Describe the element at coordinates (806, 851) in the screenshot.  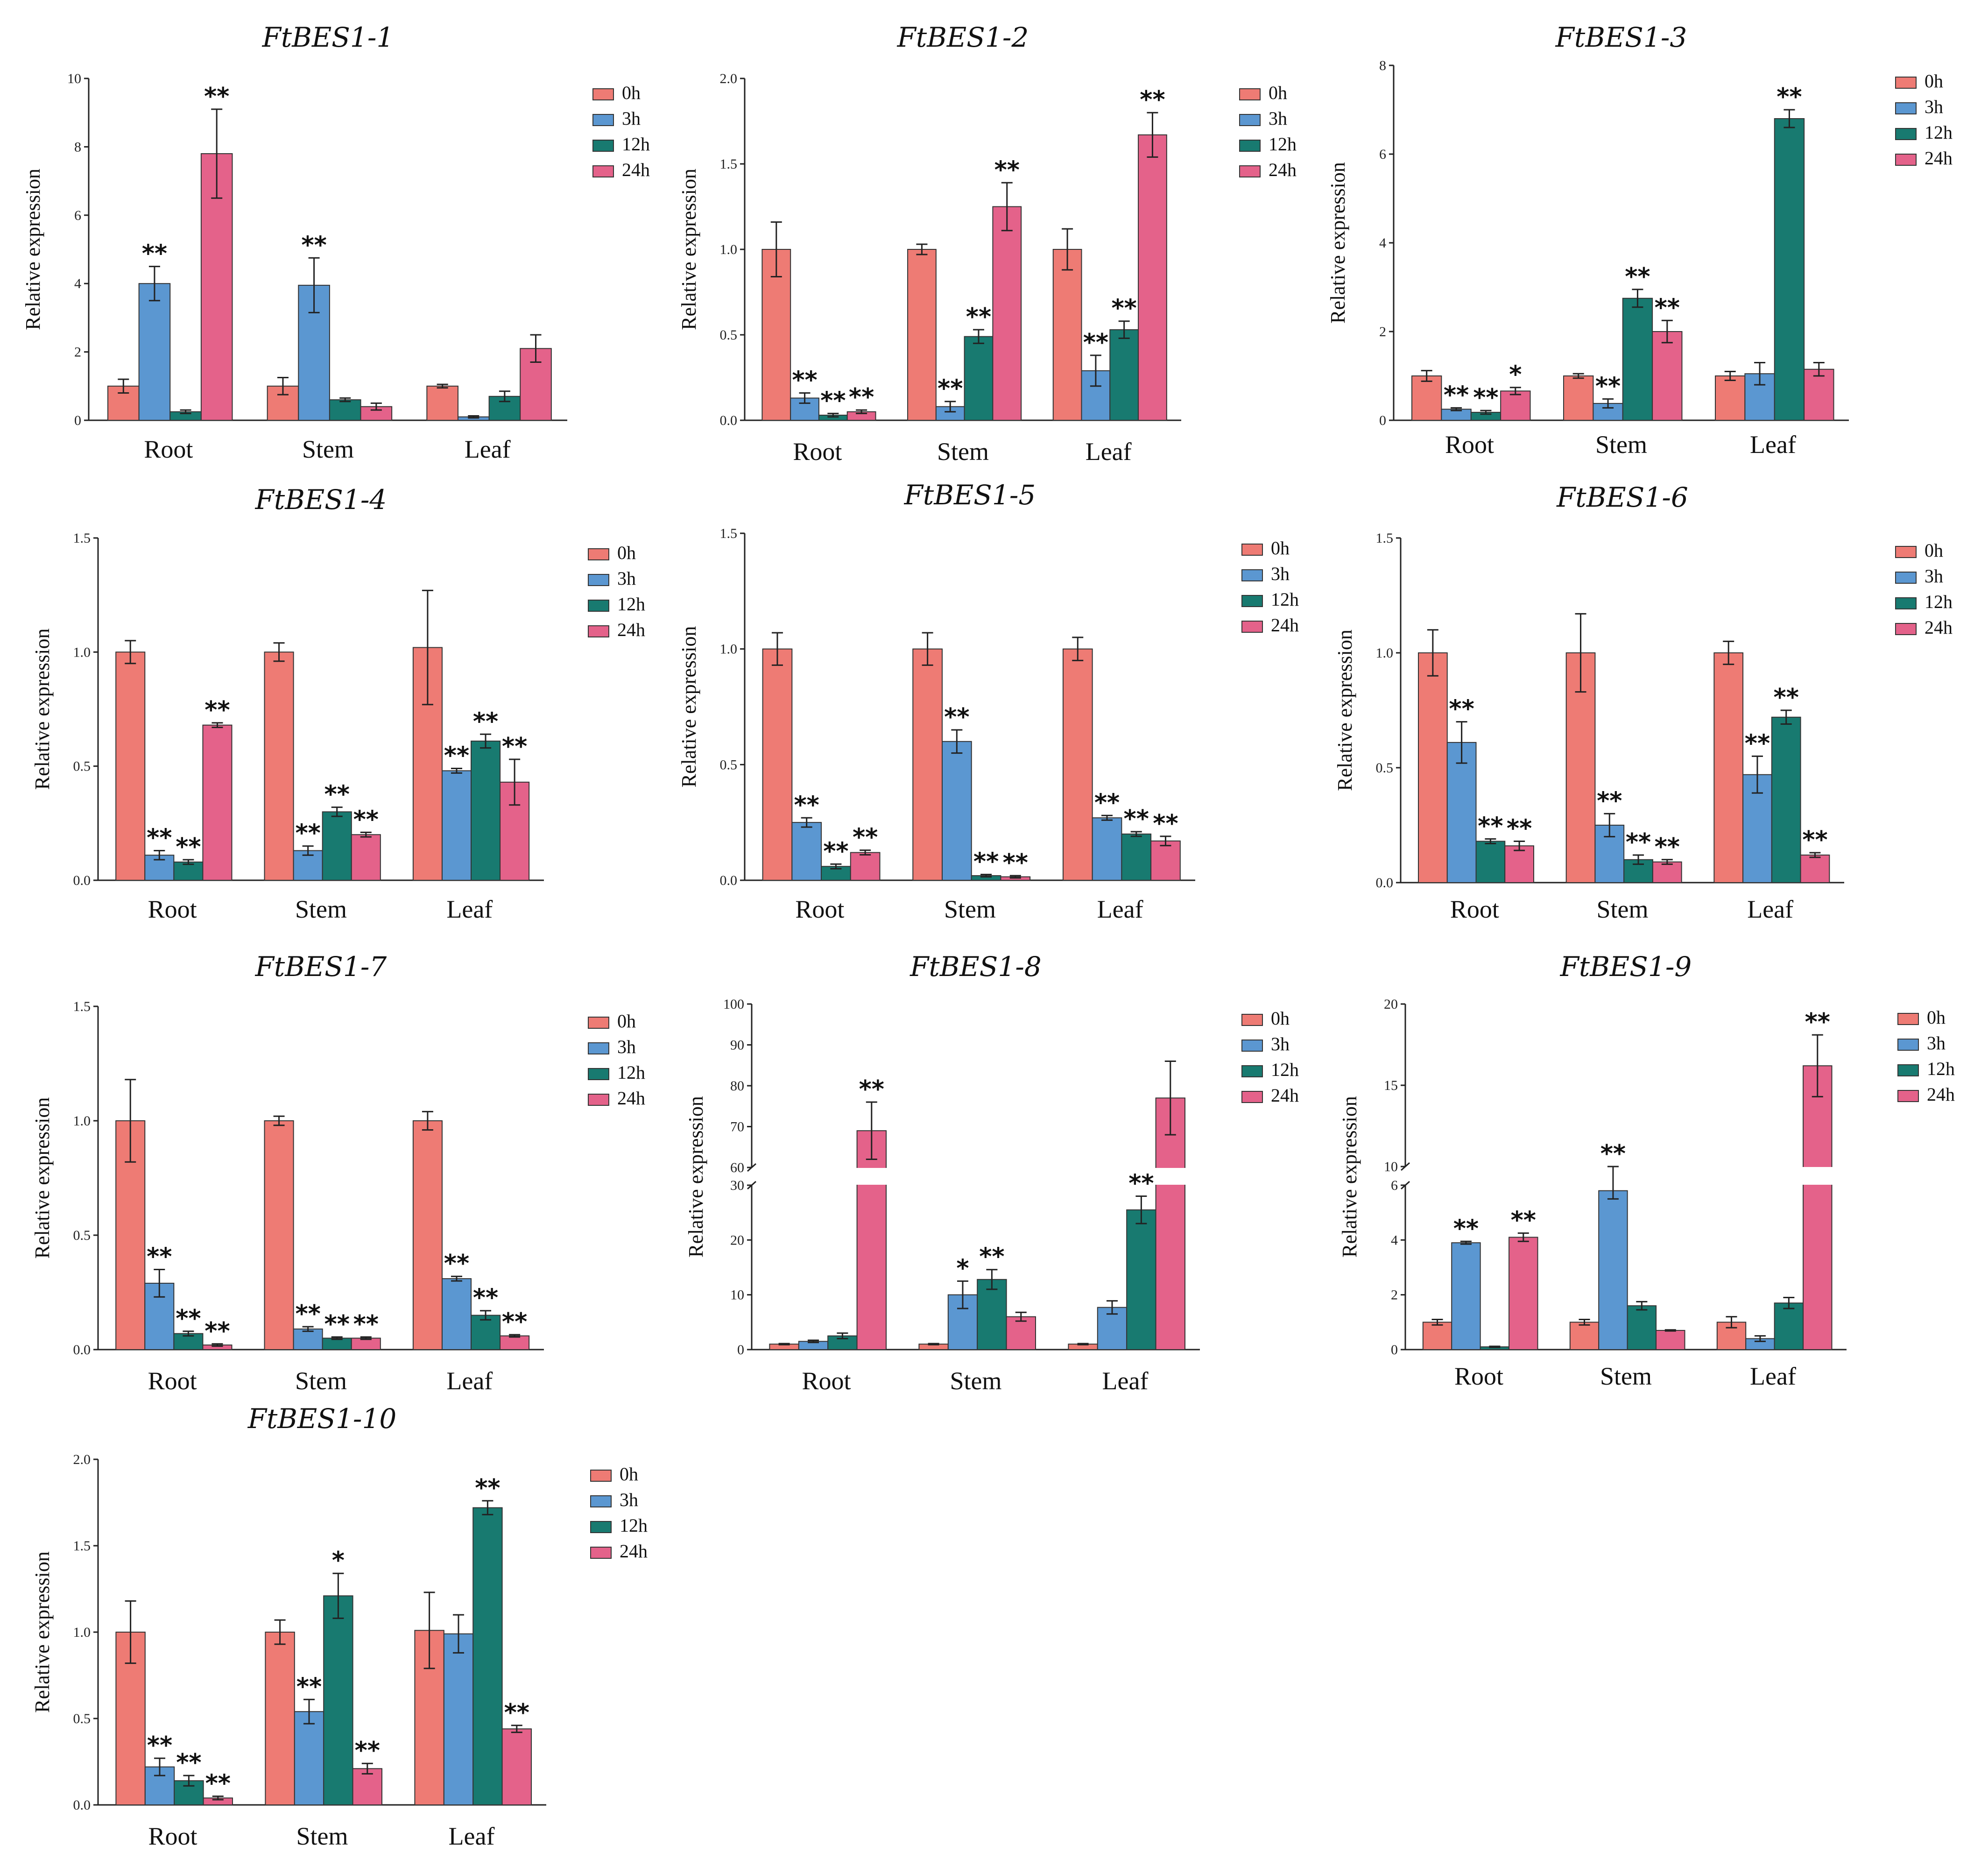
I see `bar-3h-root` at that location.